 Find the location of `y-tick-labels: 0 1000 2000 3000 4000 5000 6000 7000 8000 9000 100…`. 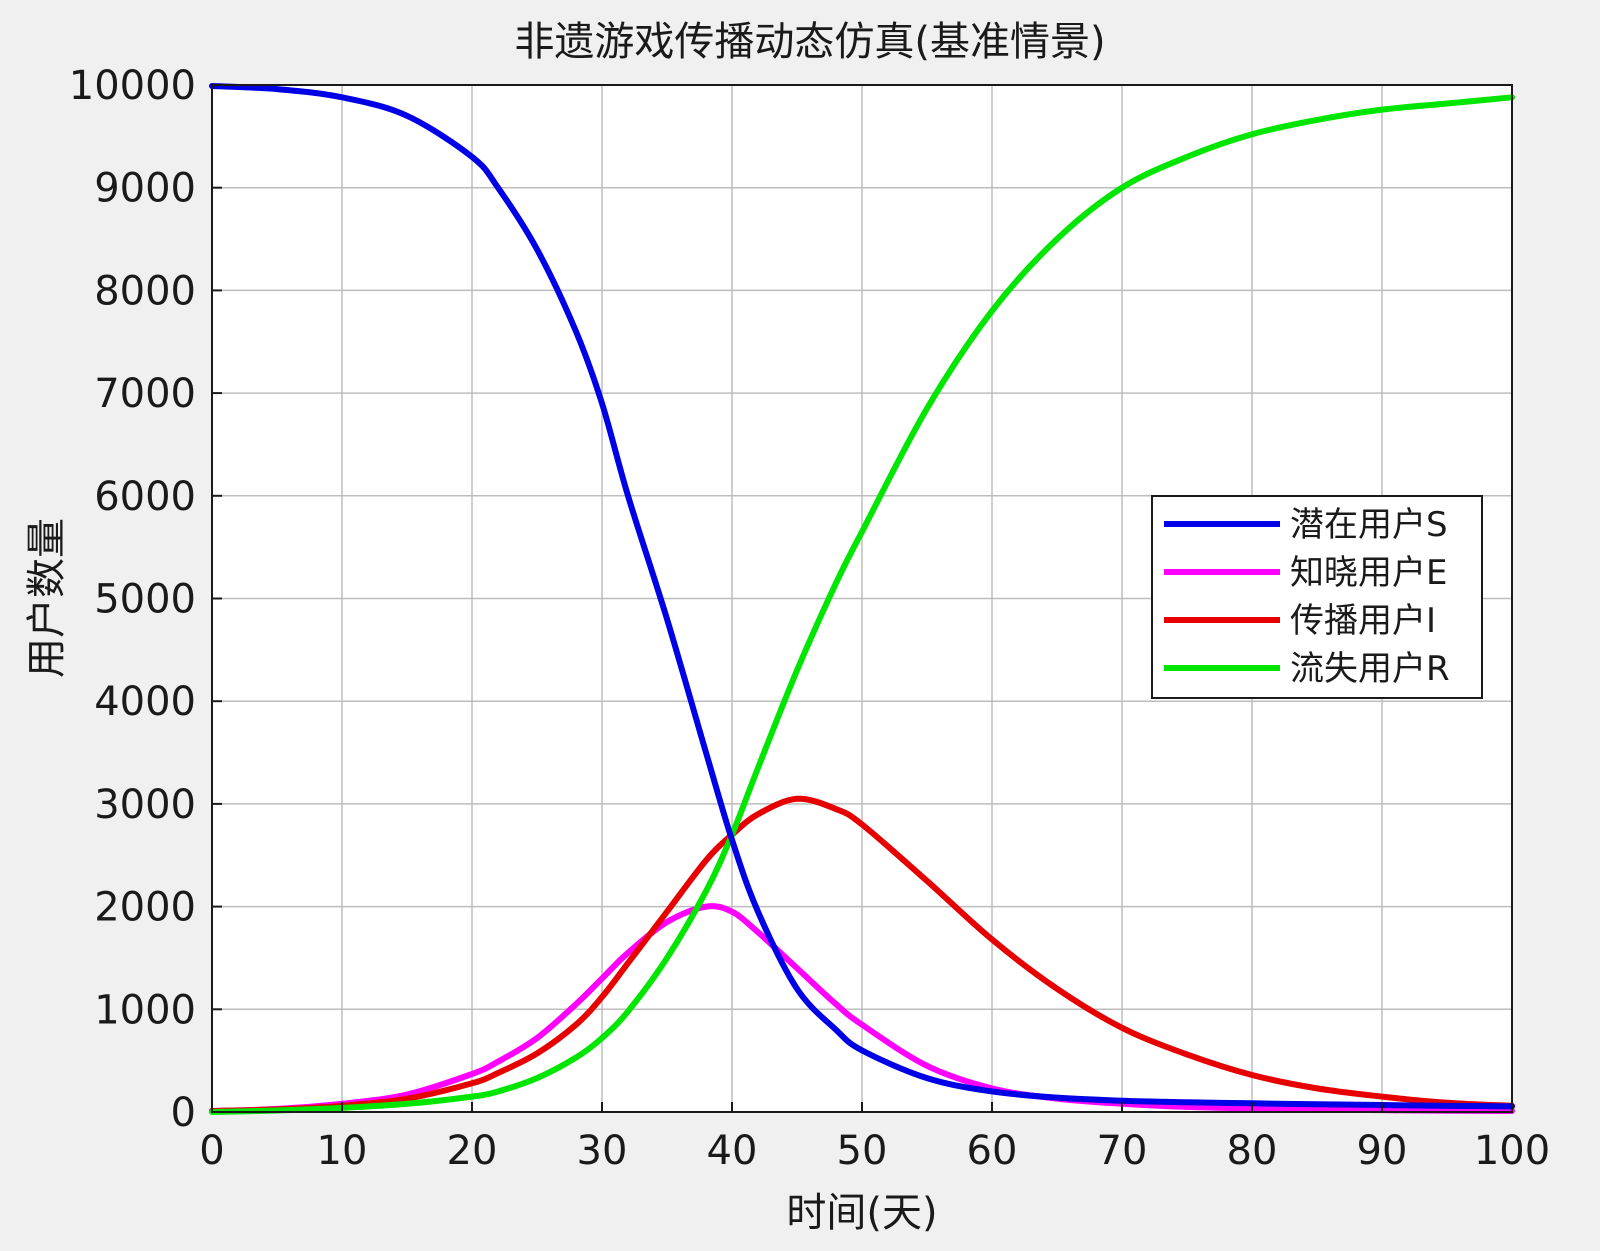

y-tick-labels: 0 1000 2000 3000 4000 5000 6000 7000 8000 9000 100… is located at coordinates (145, 599).